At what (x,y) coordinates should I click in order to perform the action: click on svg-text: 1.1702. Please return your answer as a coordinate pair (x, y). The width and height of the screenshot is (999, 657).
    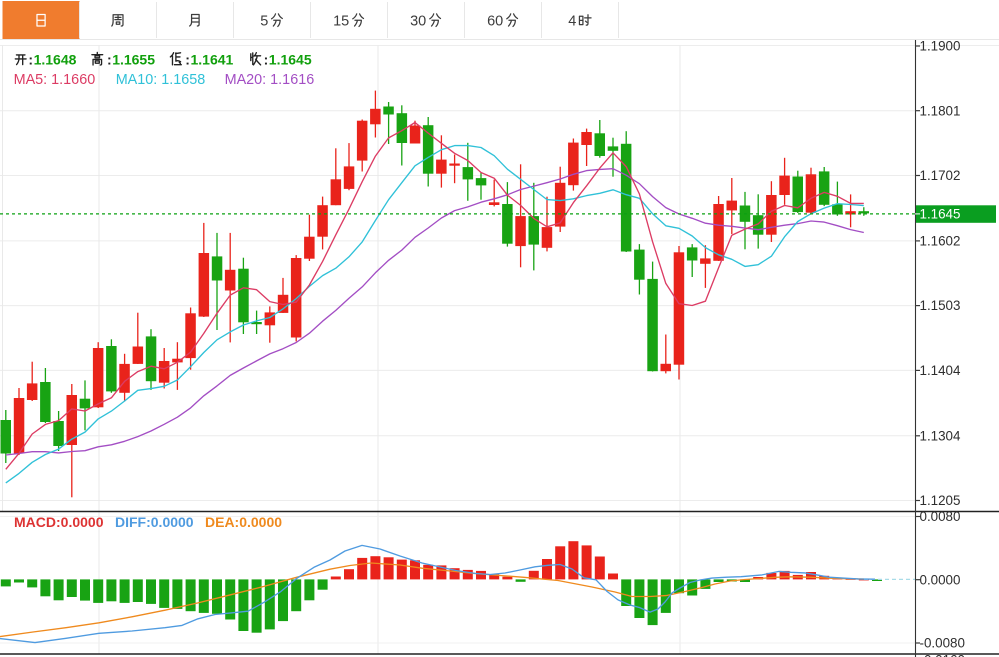
    Looking at the image, I should click on (940, 175).